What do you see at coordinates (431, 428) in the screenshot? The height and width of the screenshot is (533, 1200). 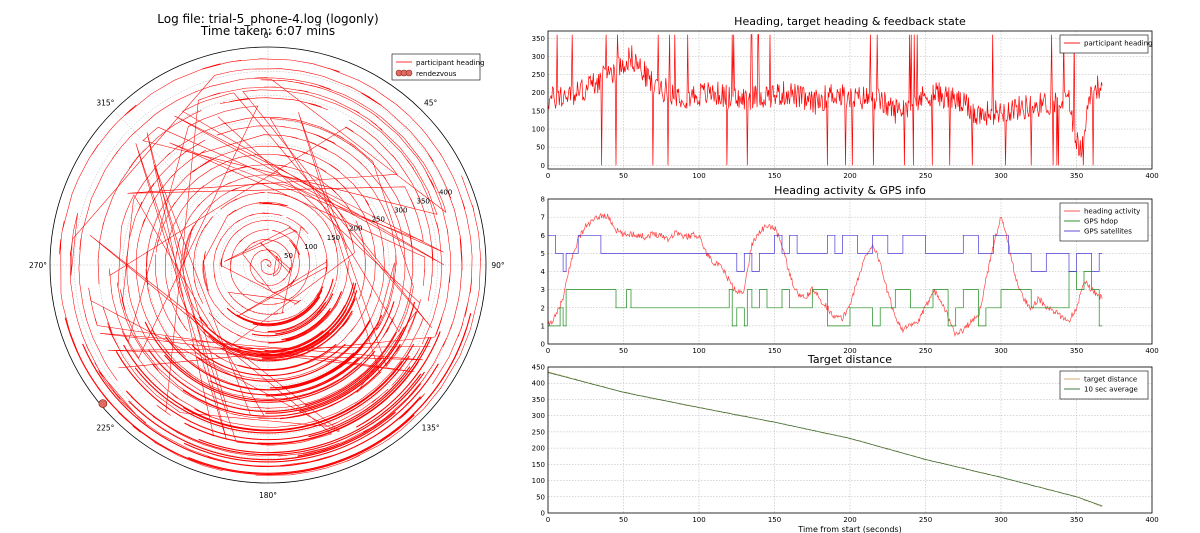 I see `angle-tick-label: 135°` at bounding box center [431, 428].